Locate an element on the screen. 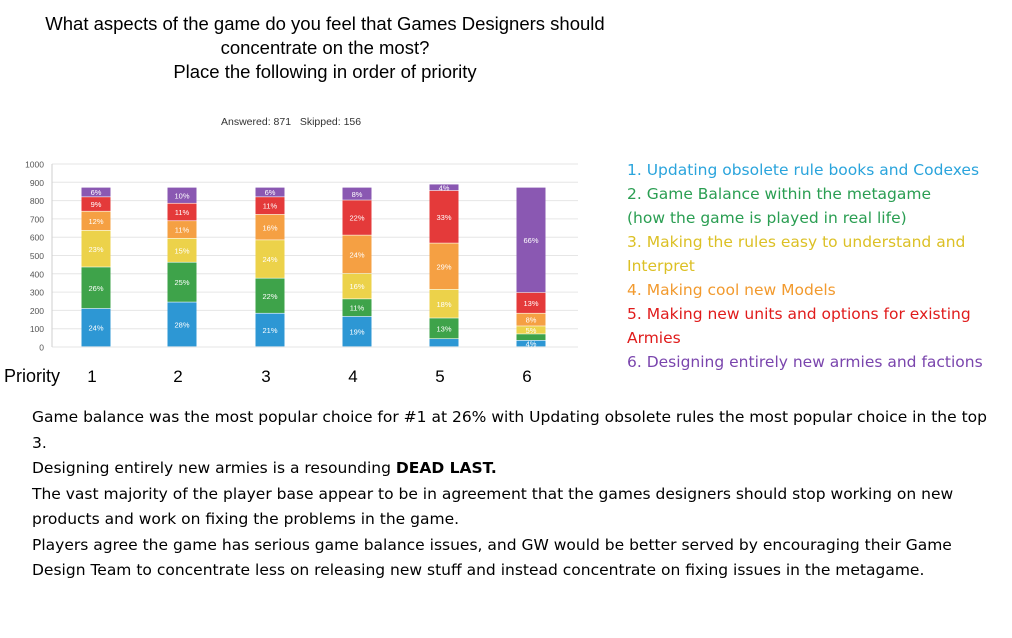 This screenshot has width=1012, height=638. title-line-2: concentrate on the most? is located at coordinates (325, 47).